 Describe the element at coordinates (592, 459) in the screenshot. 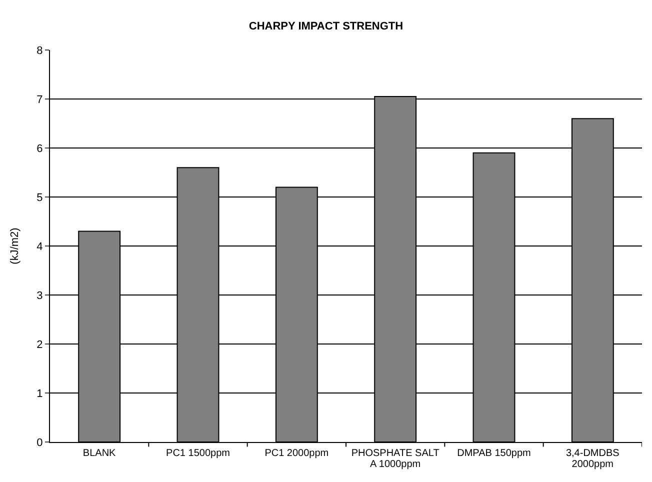

I see `x-tick-label: 3,4-DMDBS 2000ppm` at that location.